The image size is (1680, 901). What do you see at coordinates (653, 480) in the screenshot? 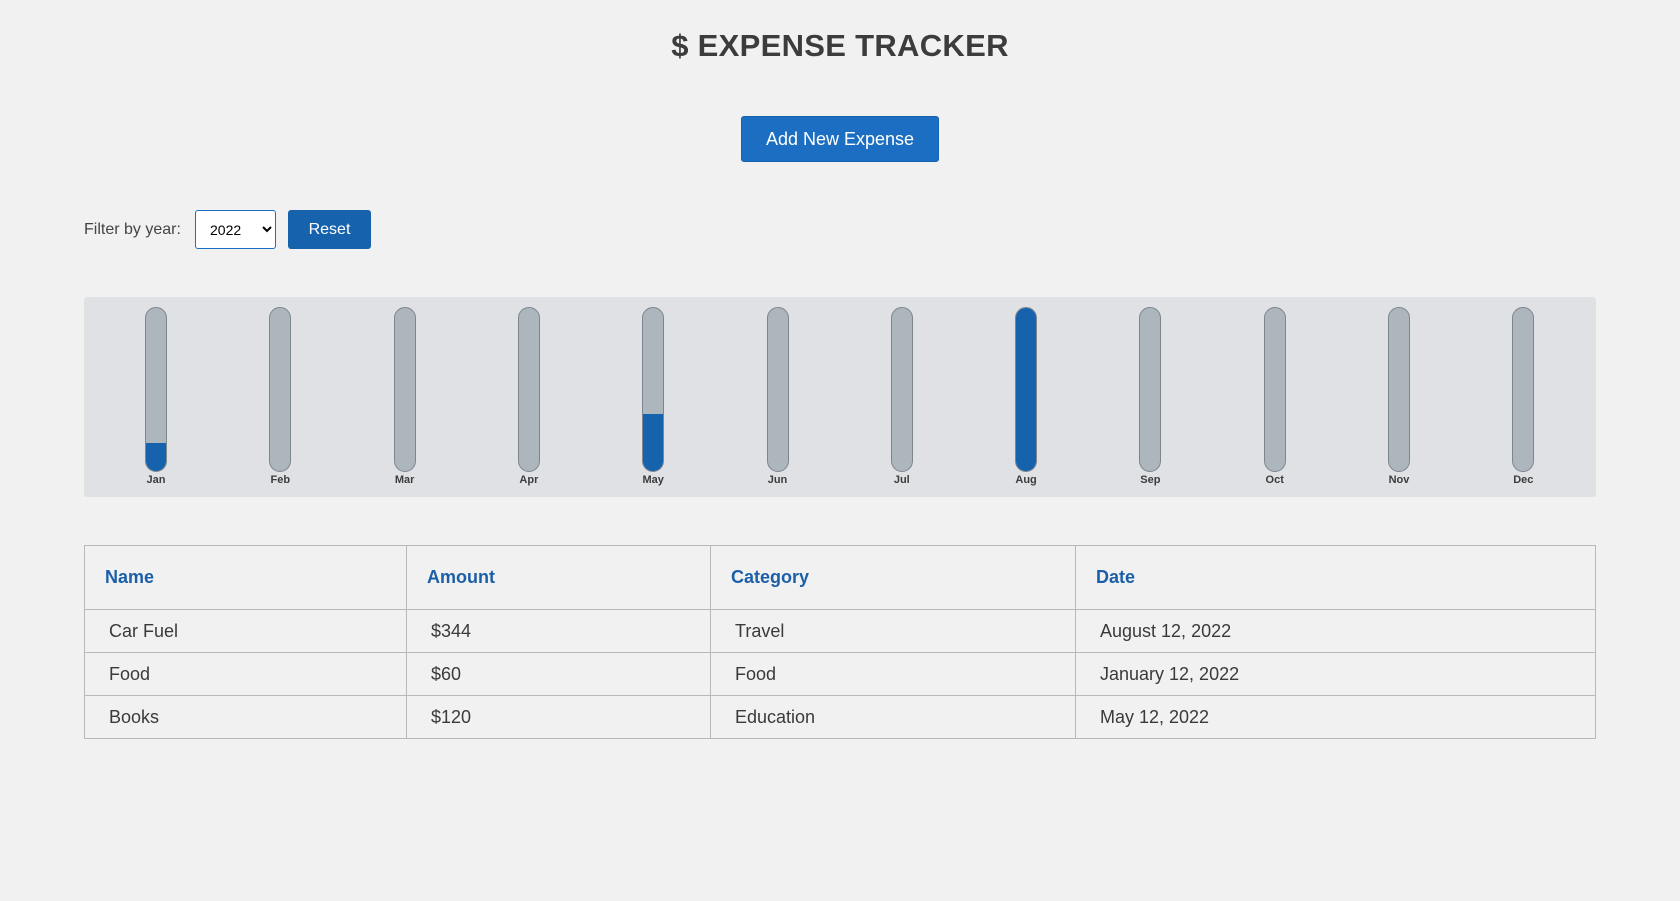
I see `bar-label: May` at bounding box center [653, 480].